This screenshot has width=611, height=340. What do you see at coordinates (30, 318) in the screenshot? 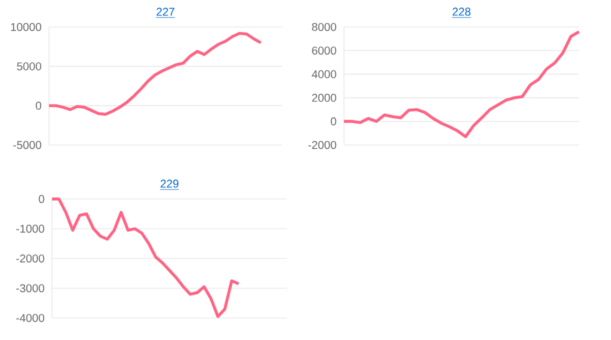
I see `y-tick-label: -4000` at bounding box center [30, 318].